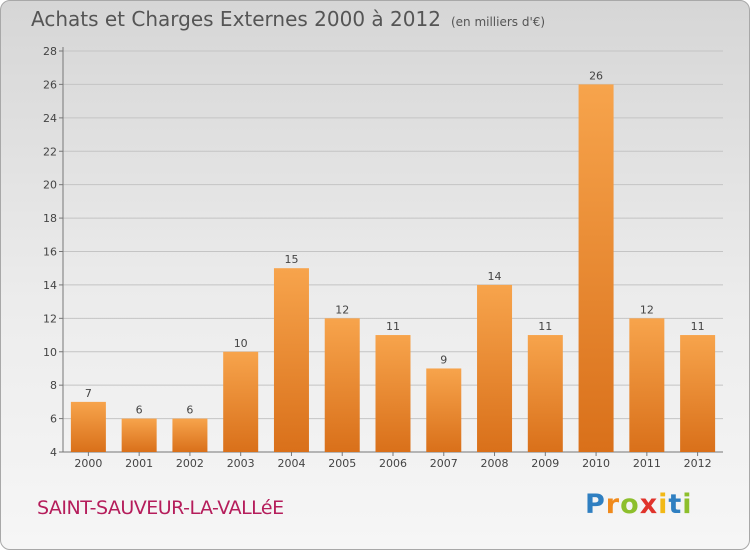  Describe the element at coordinates (595, 504) in the screenshot. I see `logo-letter: P` at that location.